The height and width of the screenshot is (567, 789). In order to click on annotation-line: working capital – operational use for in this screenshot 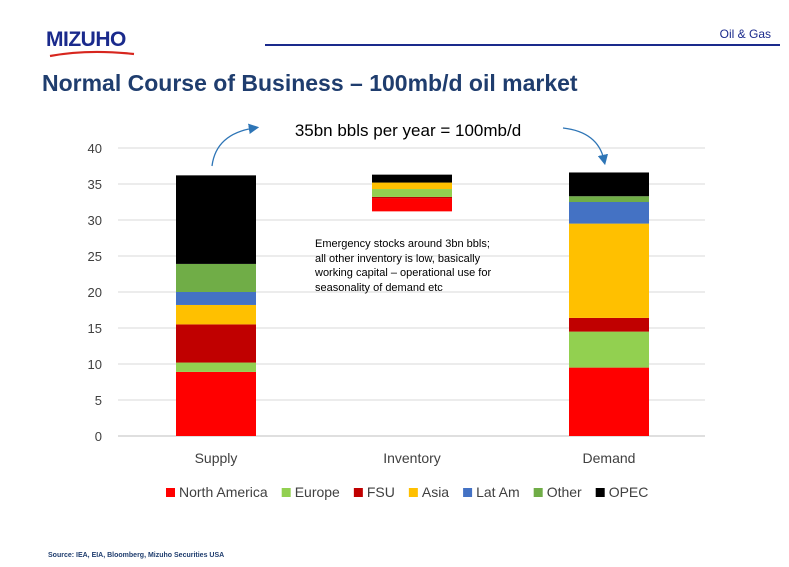, I will do `click(403, 273)`.